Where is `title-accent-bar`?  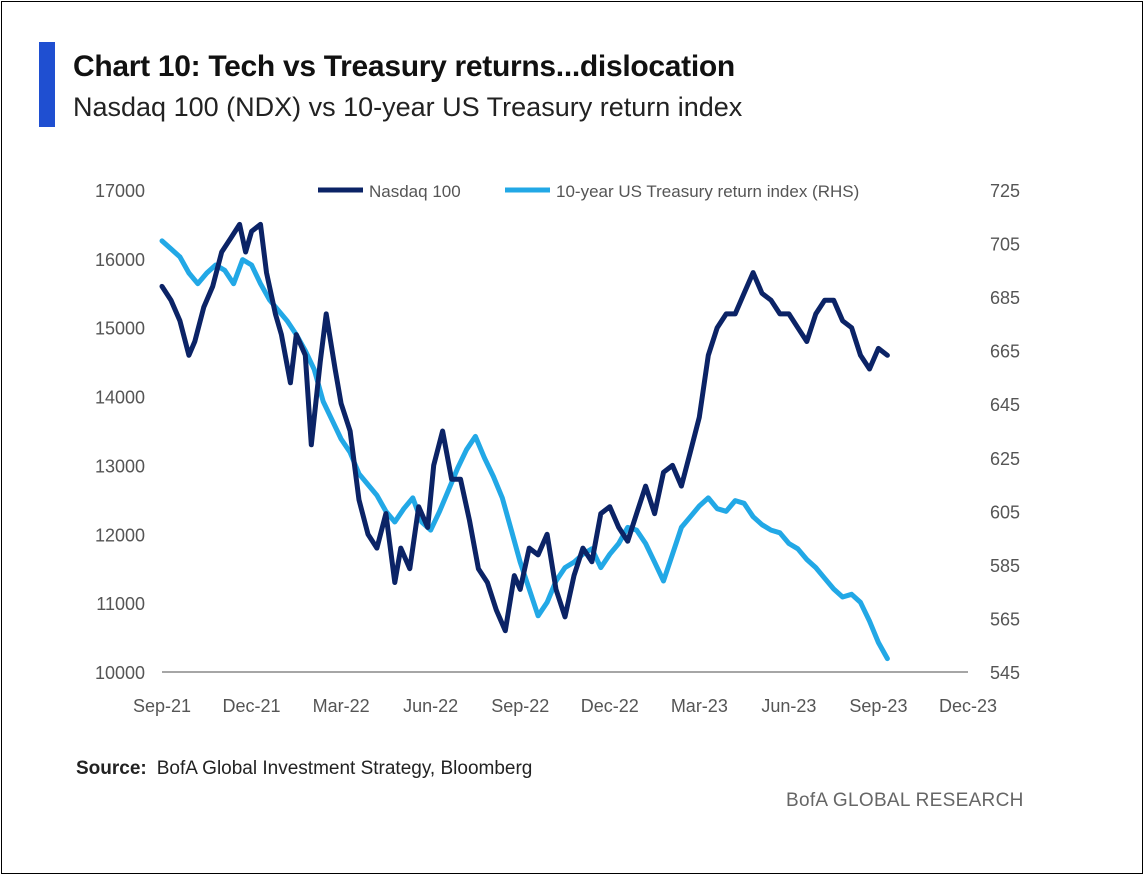
title-accent-bar is located at coordinates (47, 84).